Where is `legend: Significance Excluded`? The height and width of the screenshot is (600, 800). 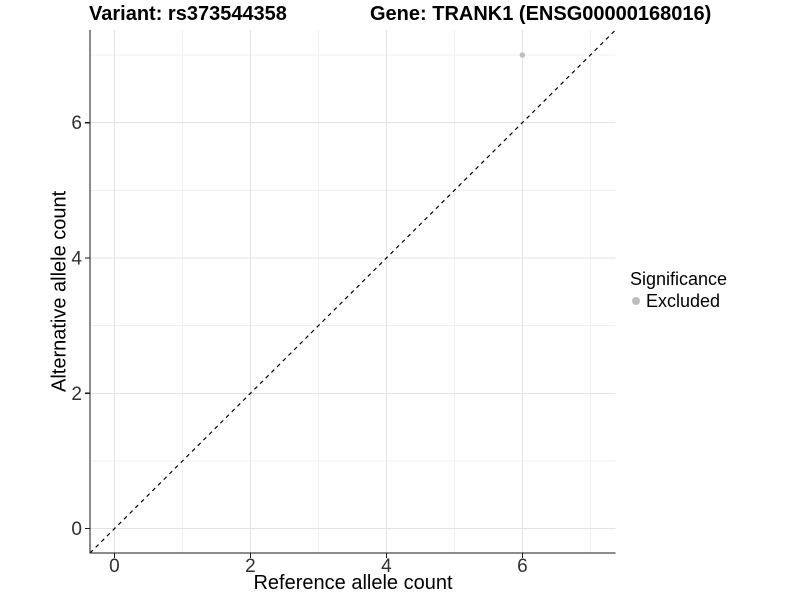 legend: Significance Excluded is located at coordinates (678, 290).